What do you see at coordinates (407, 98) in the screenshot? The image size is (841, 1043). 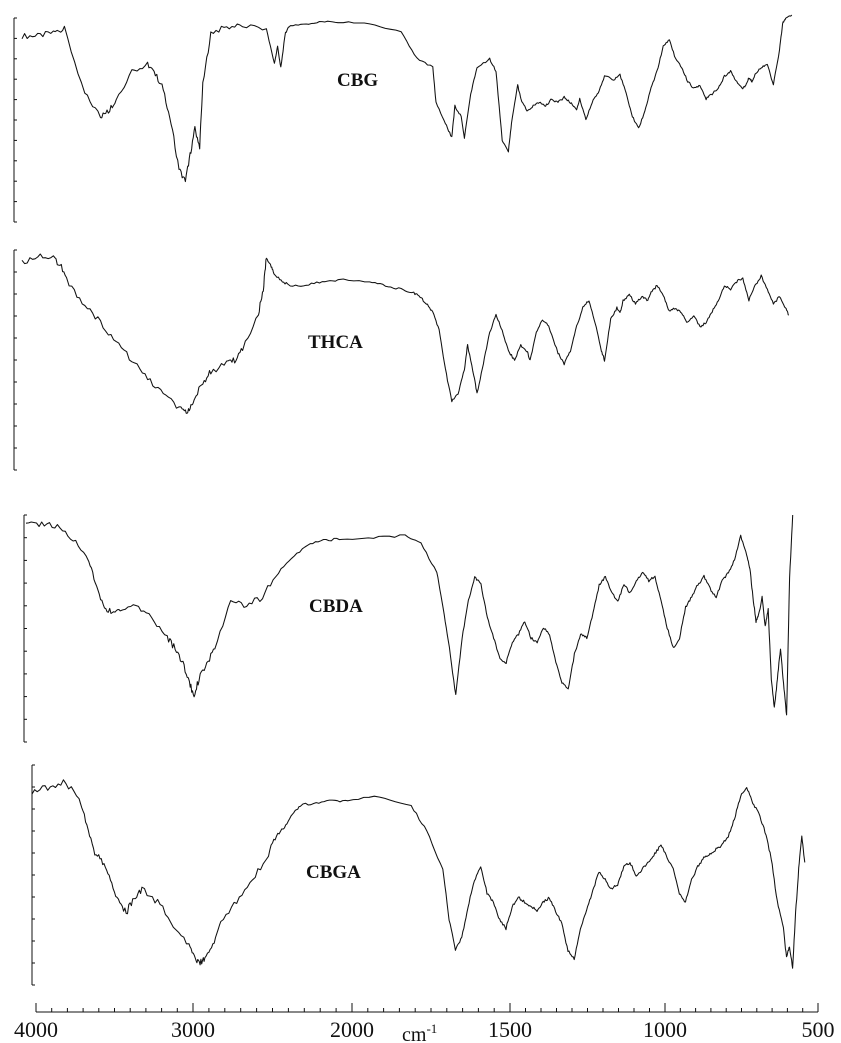 I see `series-cbg-trace` at bounding box center [407, 98].